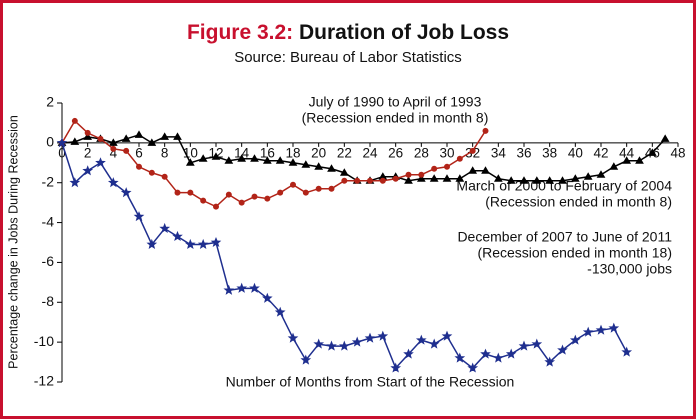 This screenshot has width=696, height=419. I want to click on x-tick-label: 14, so click(242, 152).